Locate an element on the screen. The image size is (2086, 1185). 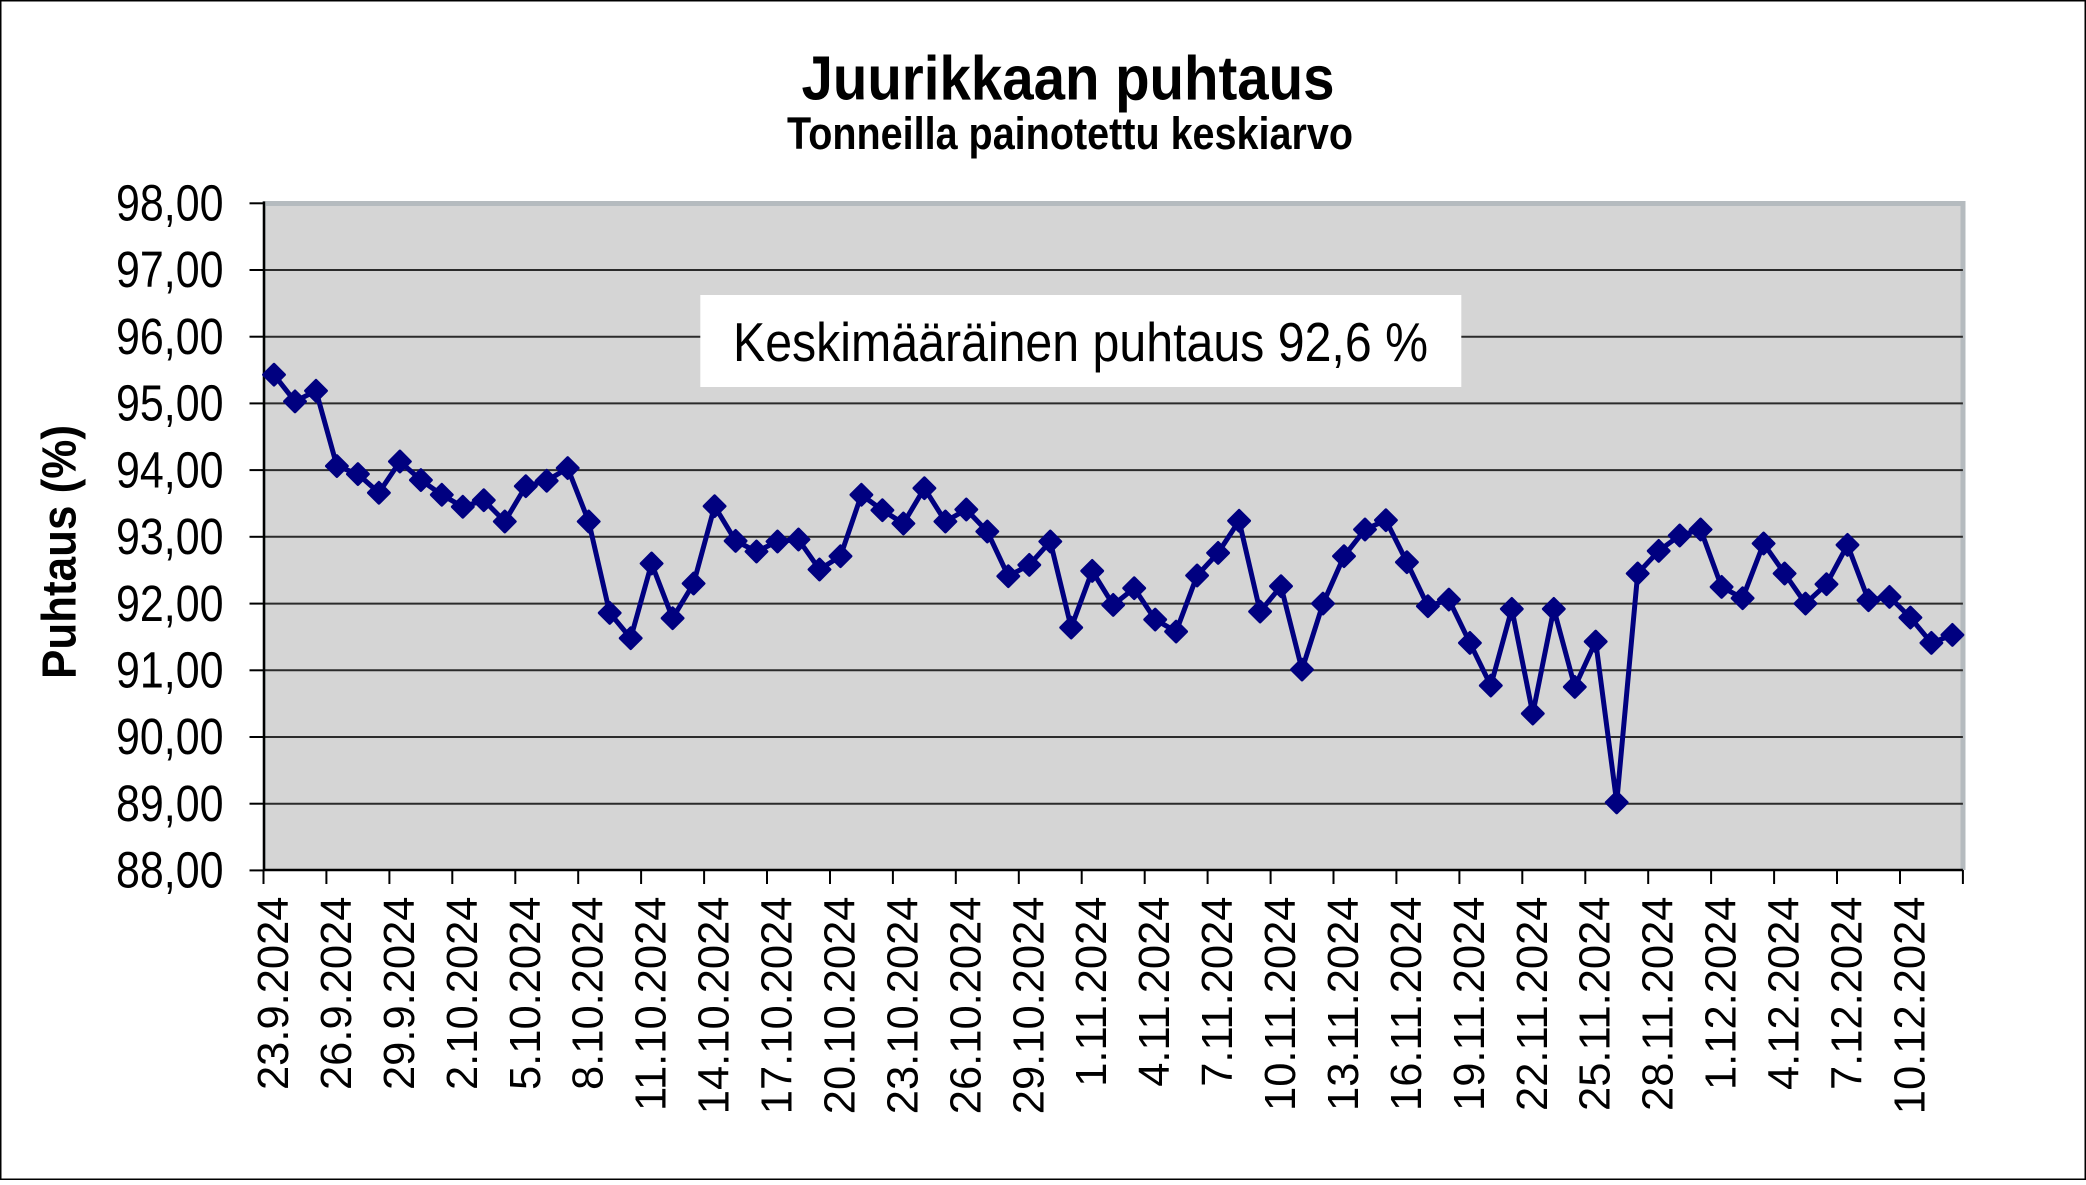
svg-text: 93,00 is located at coordinates (170, 536).